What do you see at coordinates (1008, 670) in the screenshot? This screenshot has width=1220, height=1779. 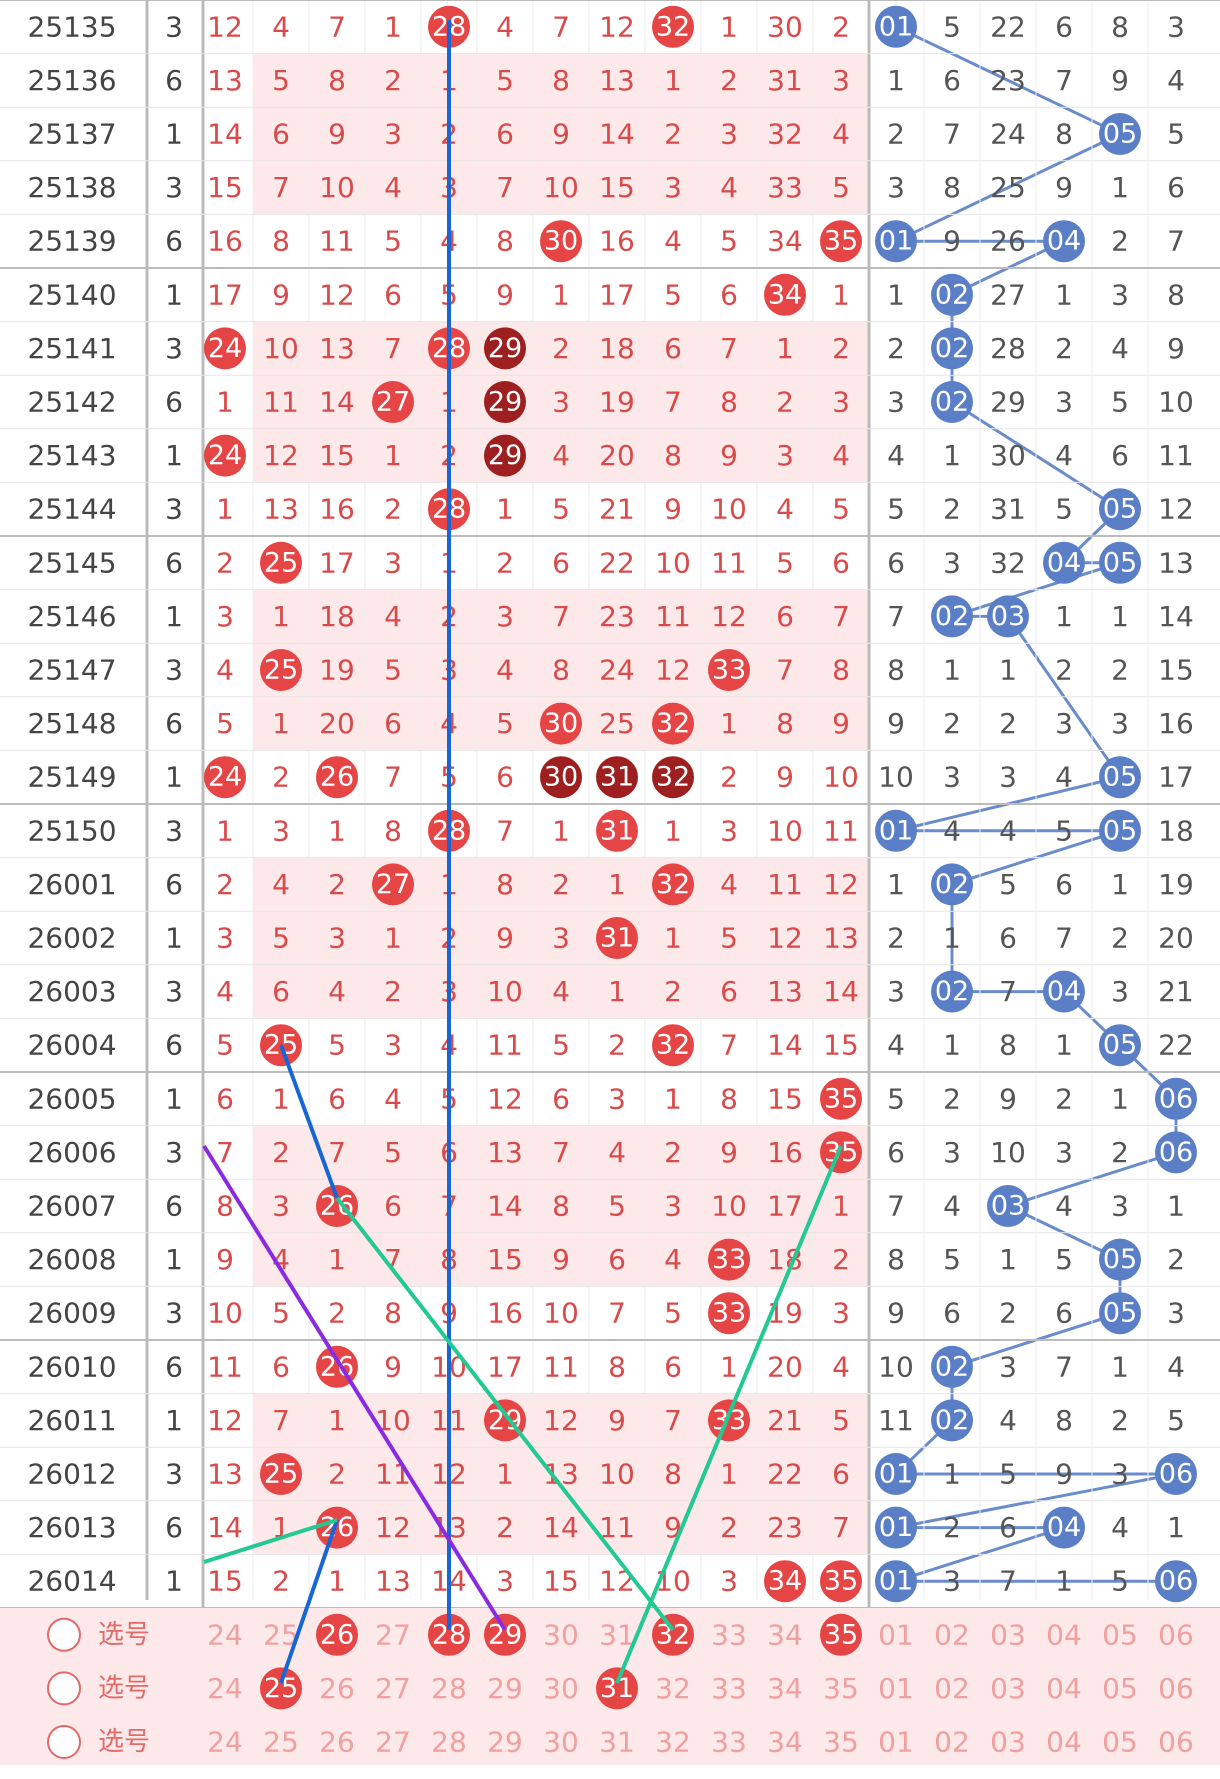 I see `blue-miss-number: 1` at bounding box center [1008, 670].